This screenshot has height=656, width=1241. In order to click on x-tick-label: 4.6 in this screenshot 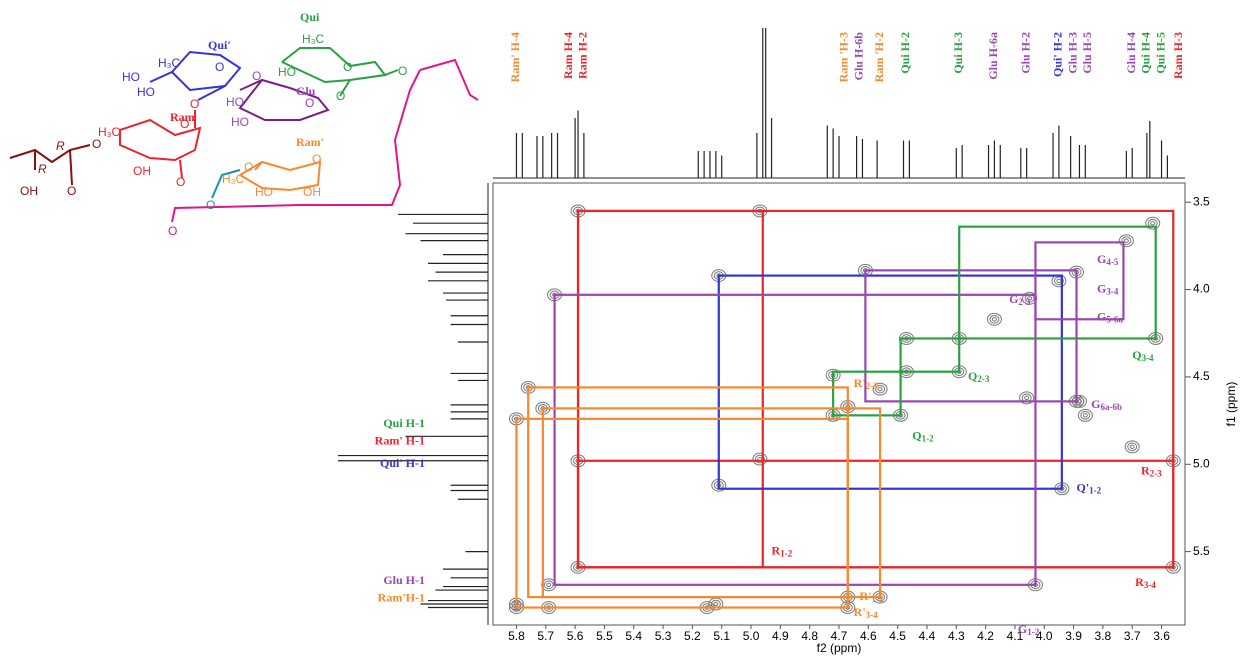, I will do `click(868, 636)`.